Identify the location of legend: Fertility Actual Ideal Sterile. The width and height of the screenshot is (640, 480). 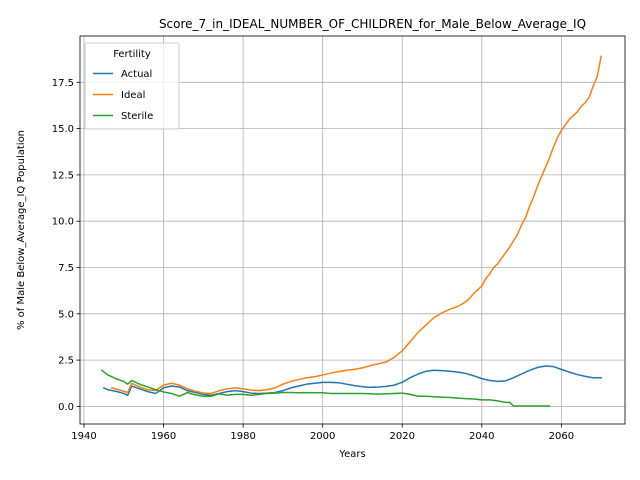
(132, 86).